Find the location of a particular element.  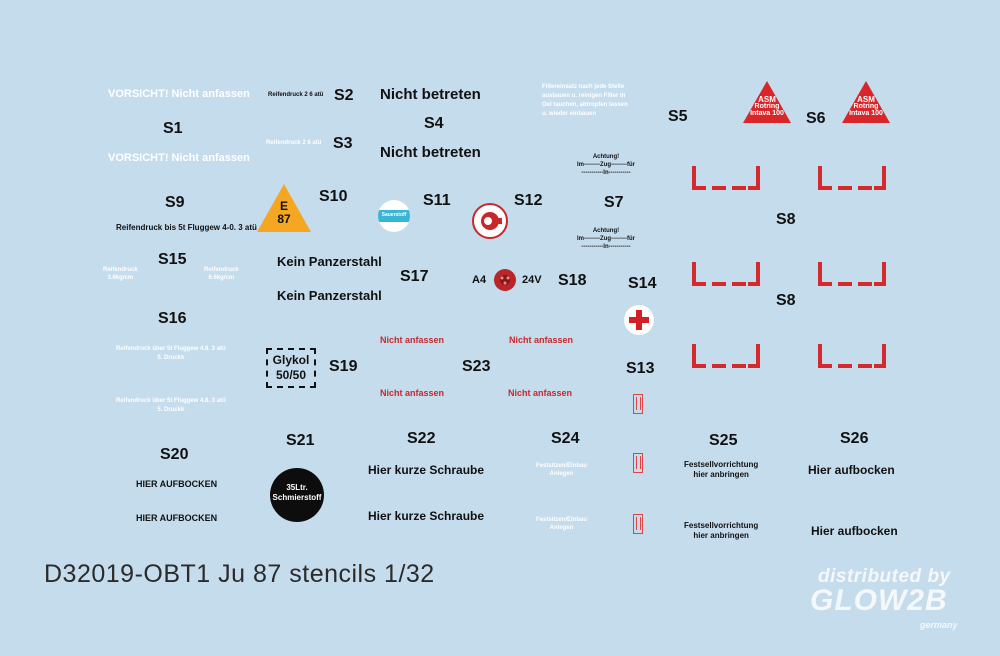

label-s17: S17 is located at coordinates (414, 276).